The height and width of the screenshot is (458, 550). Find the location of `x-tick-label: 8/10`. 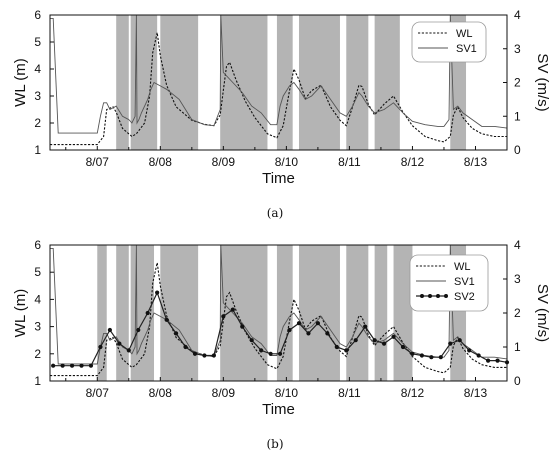

x-tick-label: 8/10 is located at coordinates (287, 393).